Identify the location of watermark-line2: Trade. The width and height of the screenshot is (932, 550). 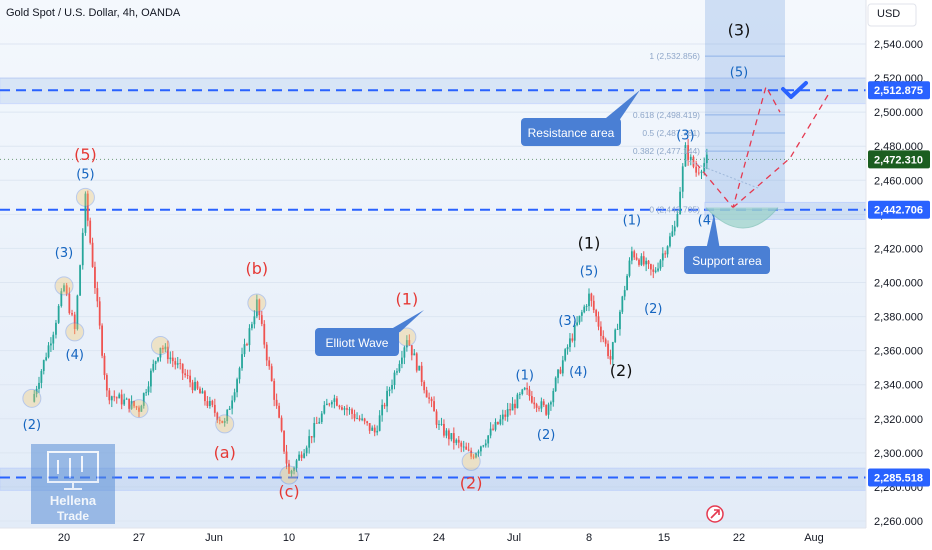
(73, 516).